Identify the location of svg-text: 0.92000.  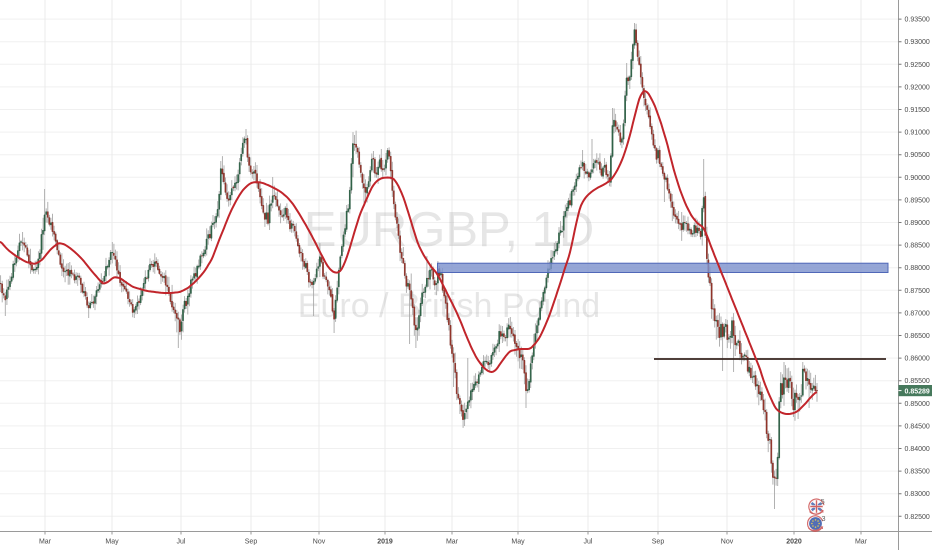
(917, 87).